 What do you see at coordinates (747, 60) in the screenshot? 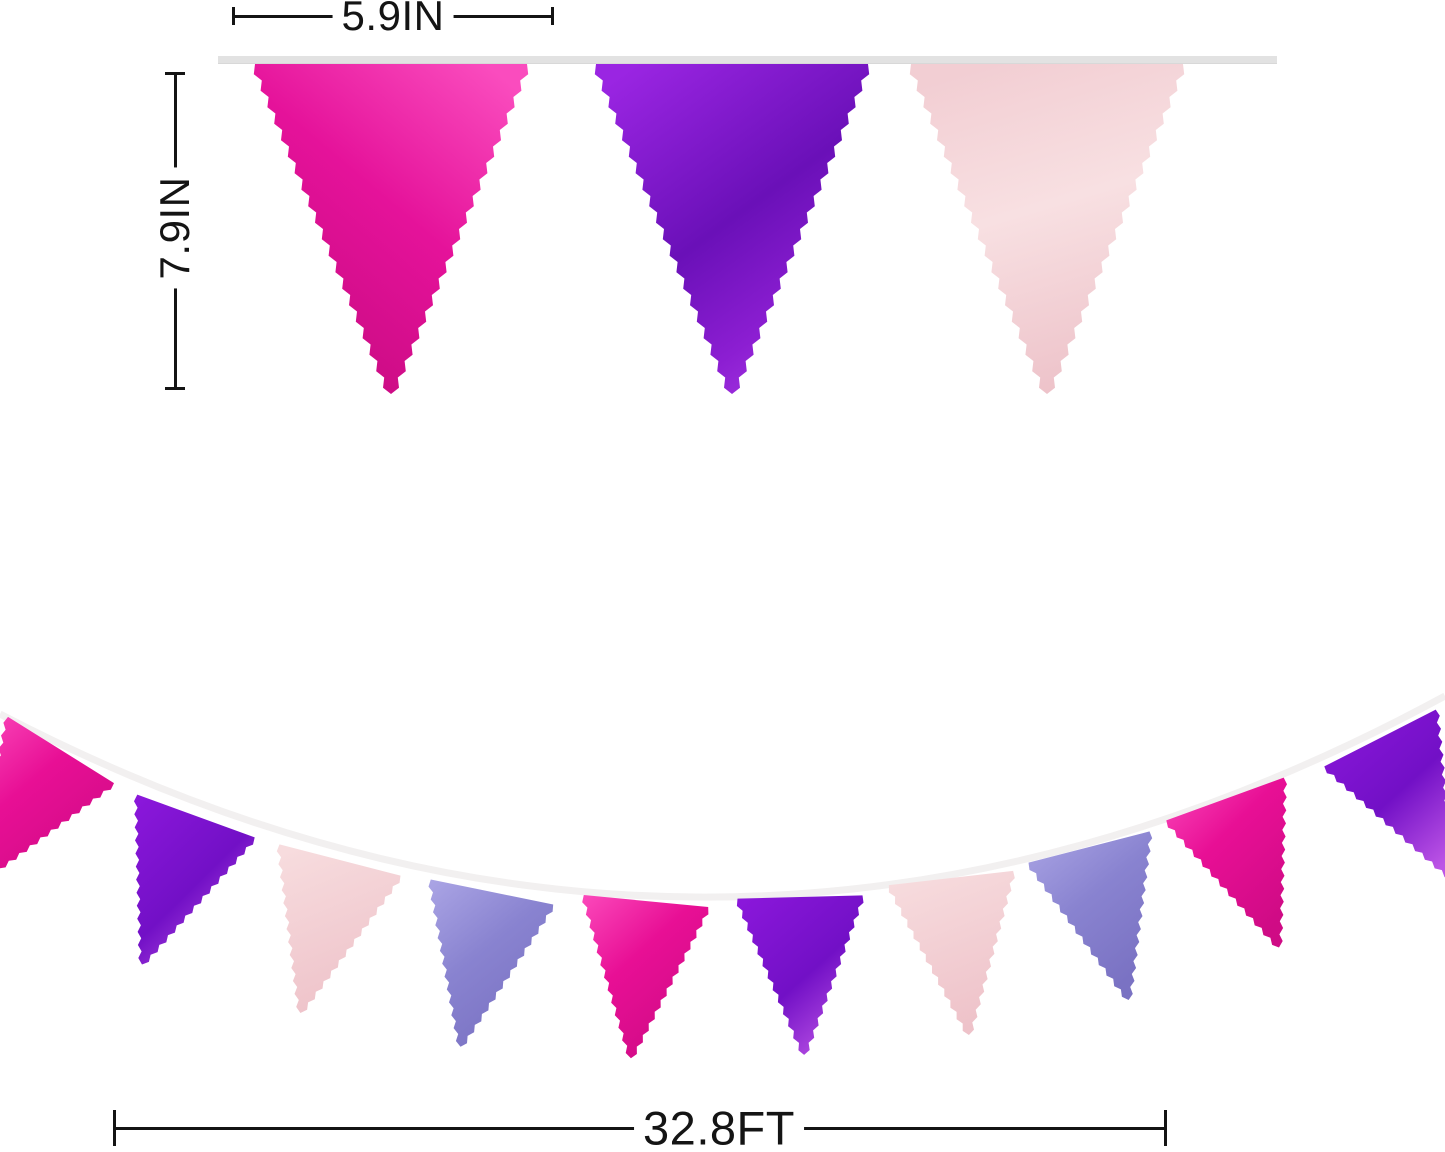
I see `banner-string-tape` at bounding box center [747, 60].